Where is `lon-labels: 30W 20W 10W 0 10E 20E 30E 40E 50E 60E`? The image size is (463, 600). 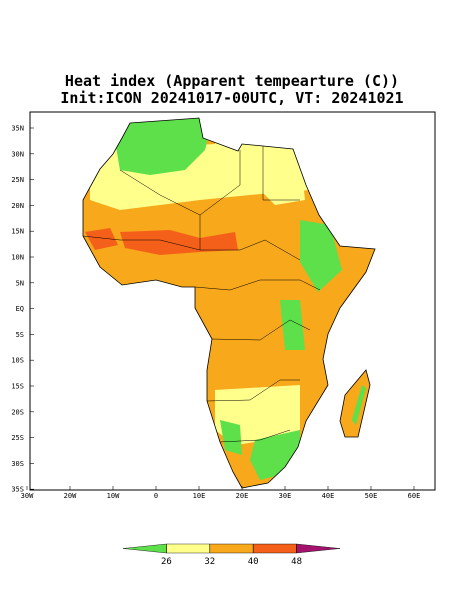
lon-labels: 30W 20W 10W 0 10E 20E 30E 40E 50E 60E is located at coordinates (221, 493).